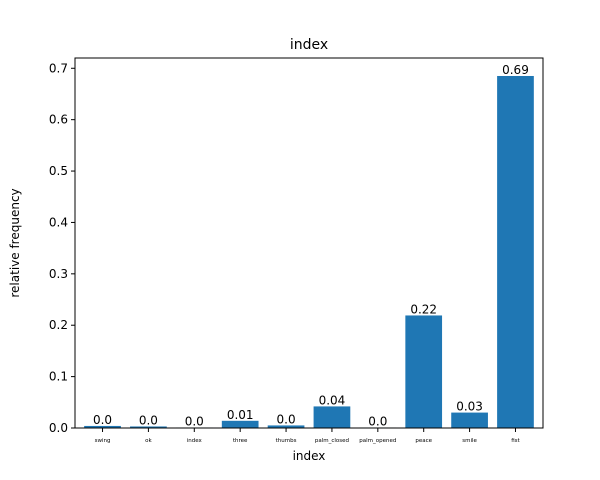 This screenshot has height=480, width=600. Describe the element at coordinates (58, 68) in the screenshot. I see `y-tick-label: 0.7` at that location.